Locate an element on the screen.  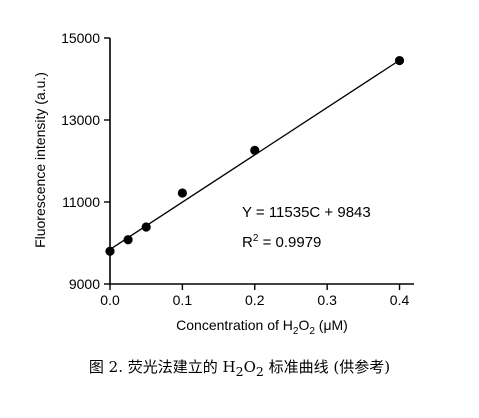
r-squared: R2 = 0.9979 is located at coordinates (281, 242).